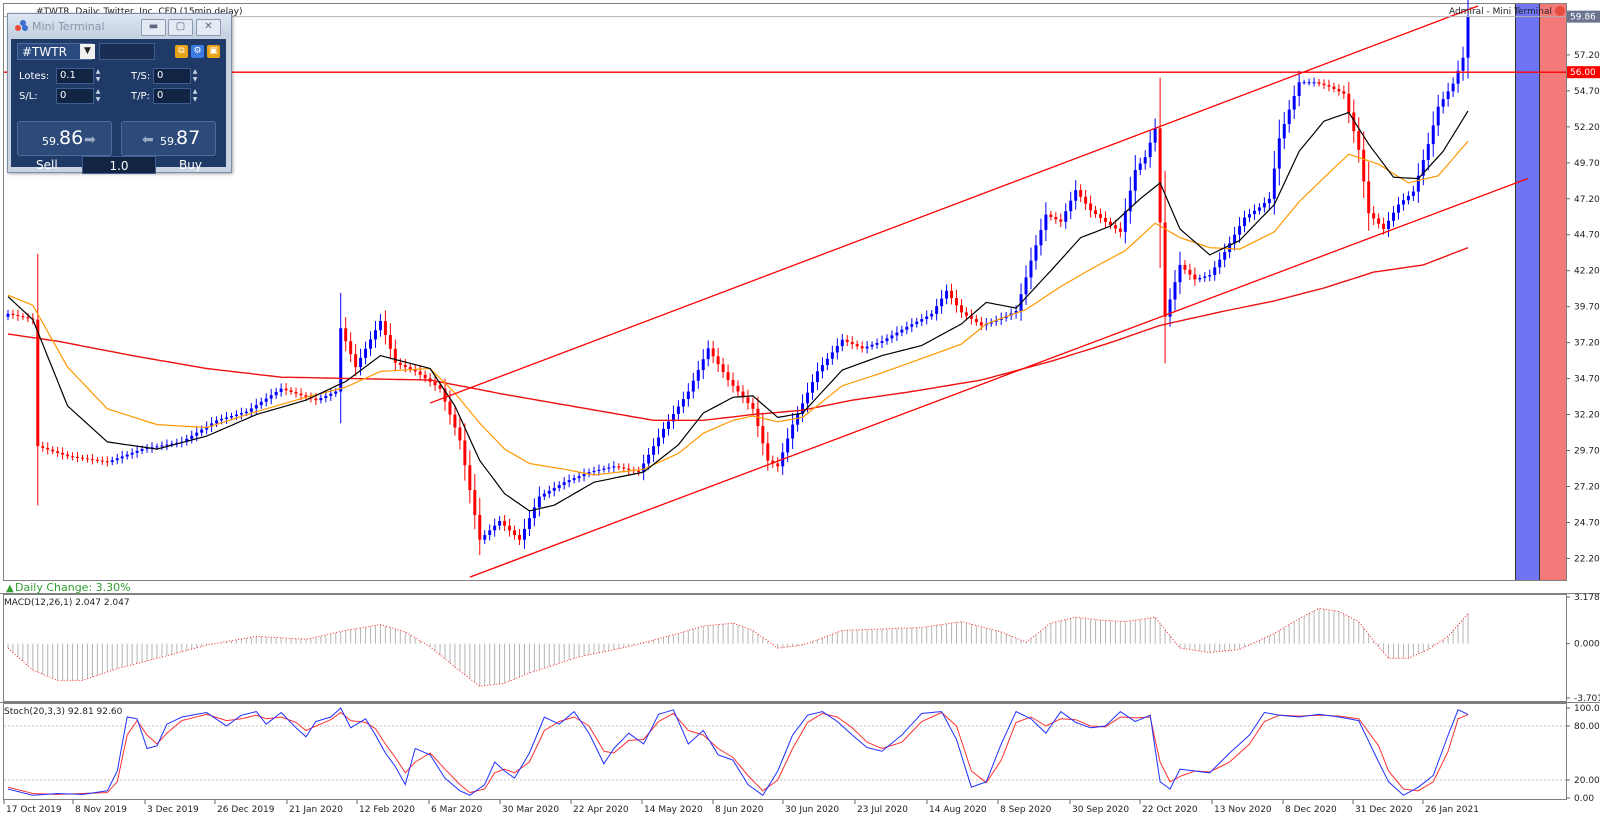  I want to click on y-tick-label: 27.20, so click(1587, 487).